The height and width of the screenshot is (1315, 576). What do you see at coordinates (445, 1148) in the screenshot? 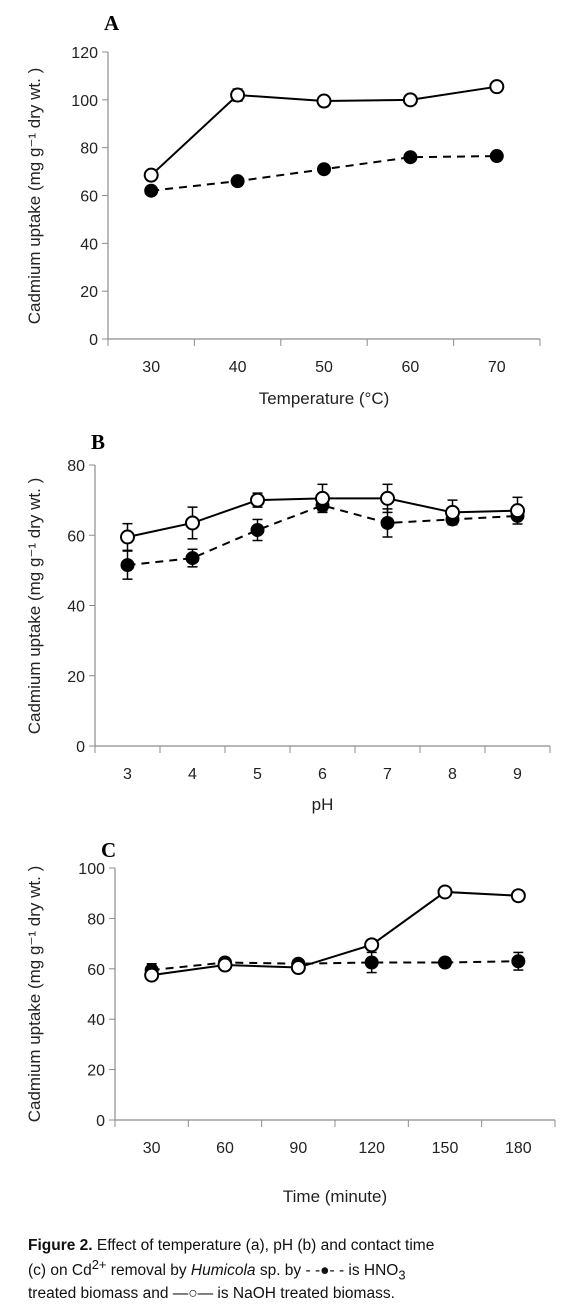
I see `x-tick-label: 150` at bounding box center [445, 1148].